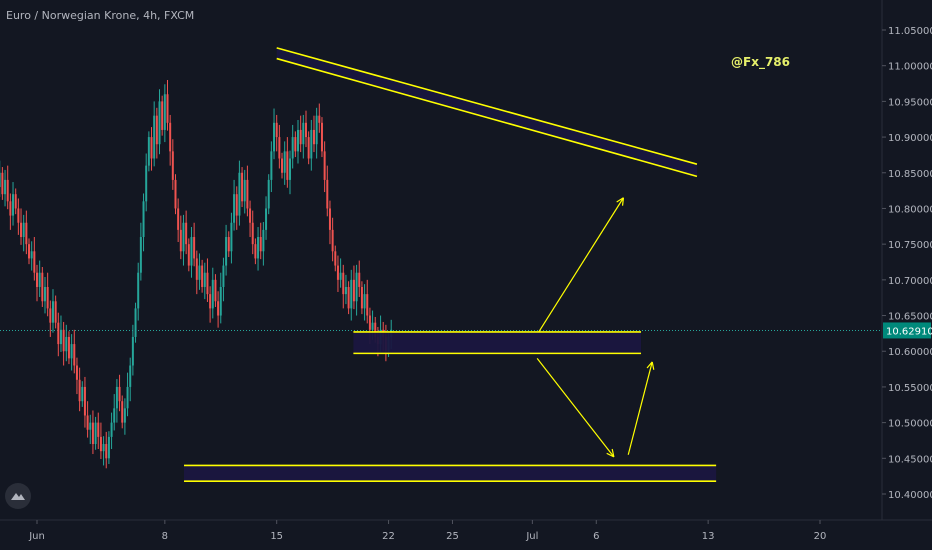 The width and height of the screenshot is (932, 550). What do you see at coordinates (497, 342) in the screenshot?
I see `support-zone-middle-fill` at bounding box center [497, 342].